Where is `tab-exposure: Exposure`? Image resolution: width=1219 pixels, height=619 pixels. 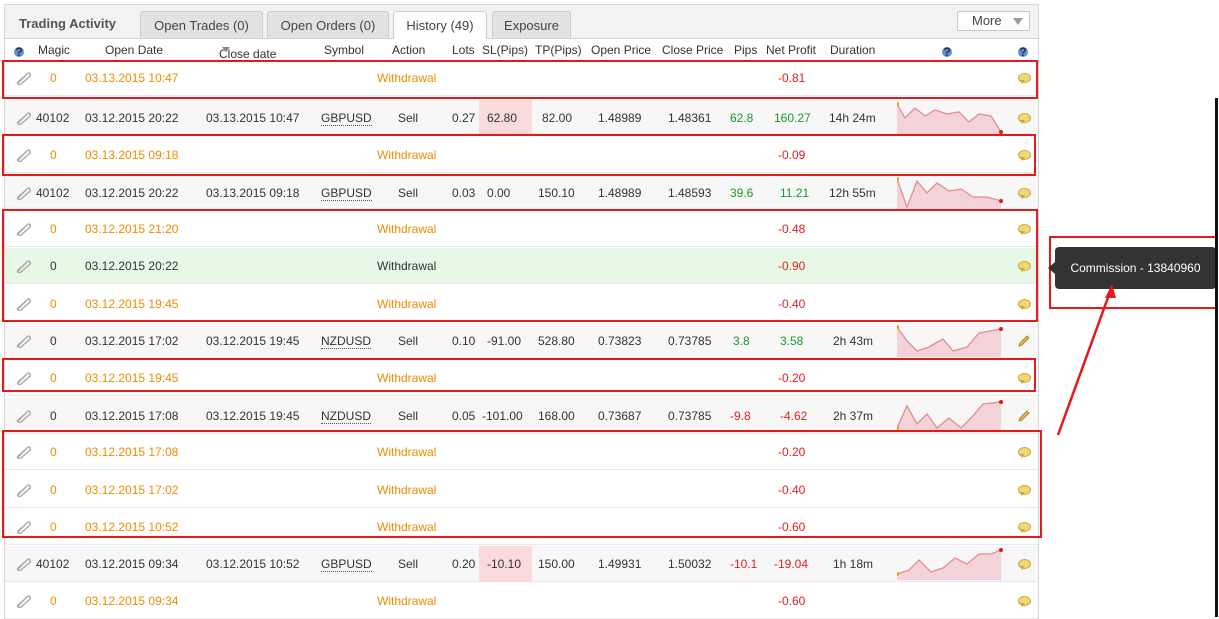 tab-exposure: Exposure is located at coordinates (531, 24).